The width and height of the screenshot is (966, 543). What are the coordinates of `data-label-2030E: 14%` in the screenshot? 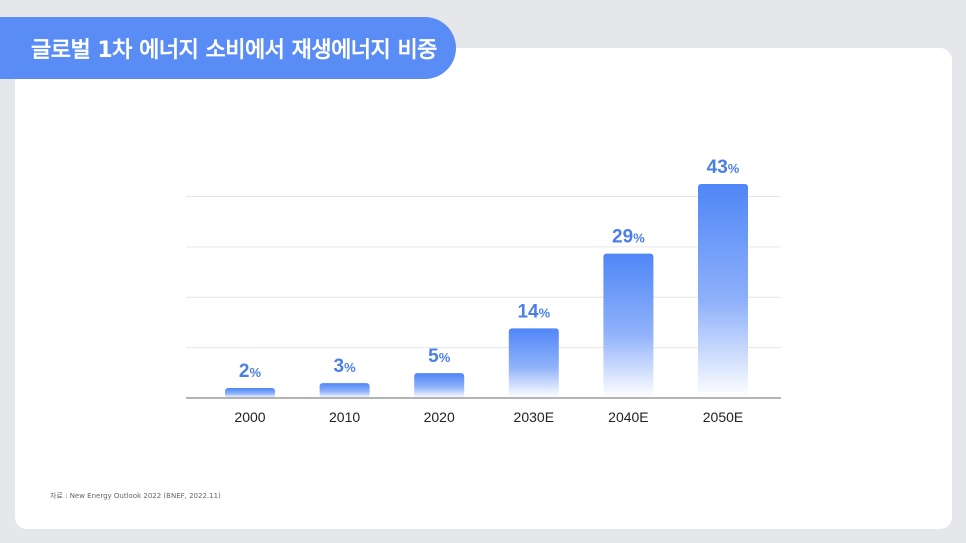 It's located at (533, 311).